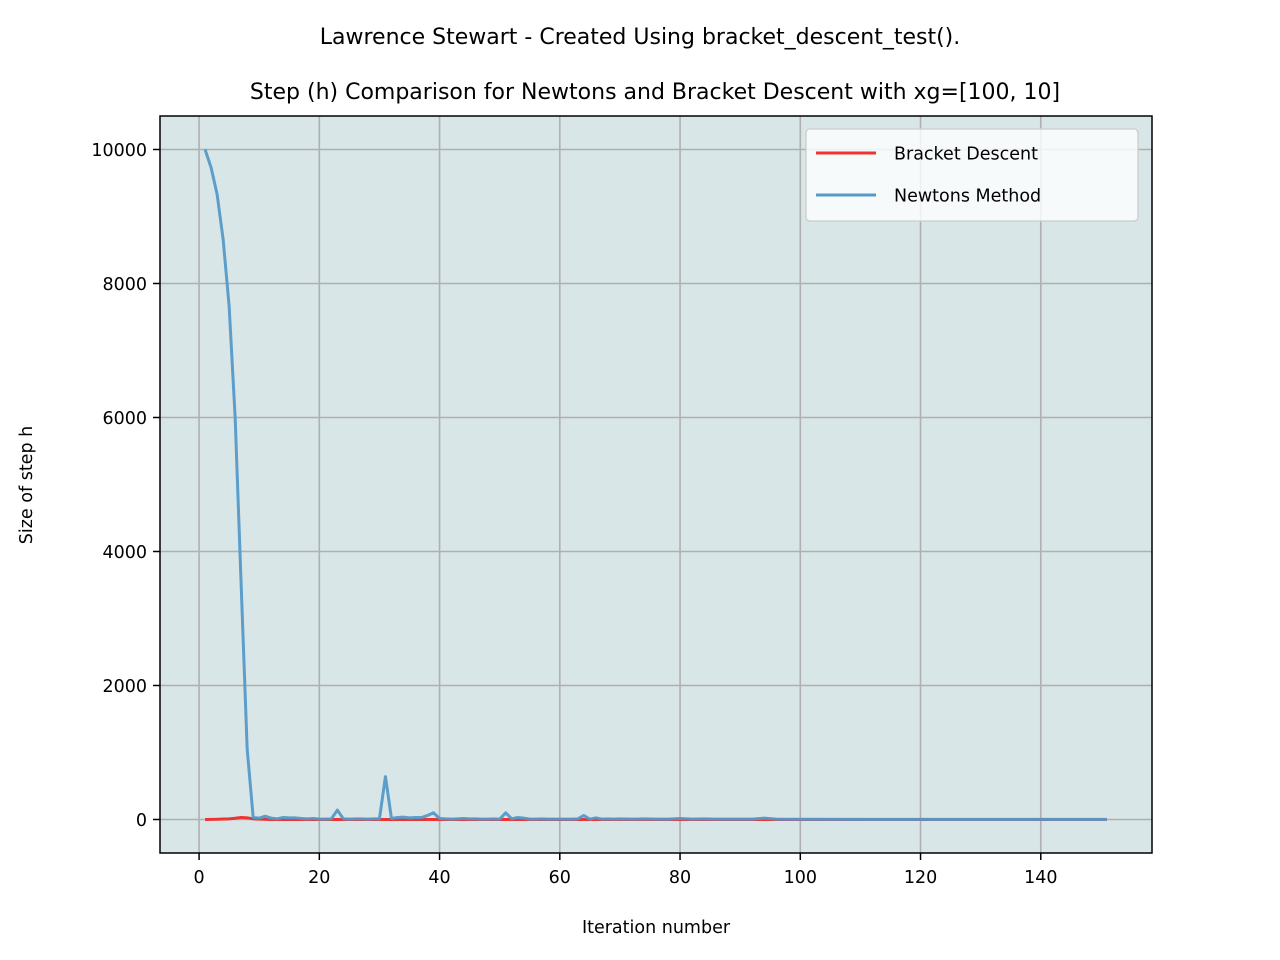 Image resolution: width=1280 pixels, height=960 pixels. Describe the element at coordinates (680, 878) in the screenshot. I see `x-tick-label: 80` at that location.